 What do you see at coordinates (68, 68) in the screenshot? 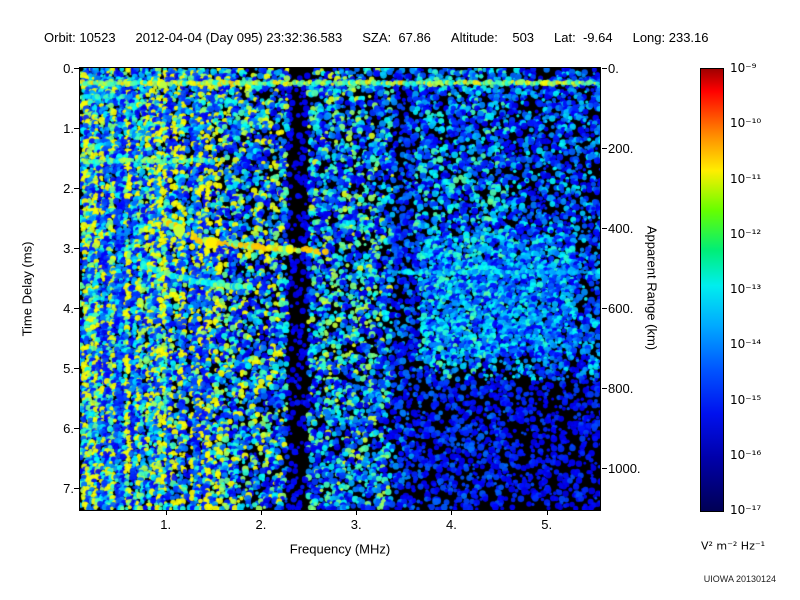
I see `y-tick-label-ms: 0.` at bounding box center [68, 68].